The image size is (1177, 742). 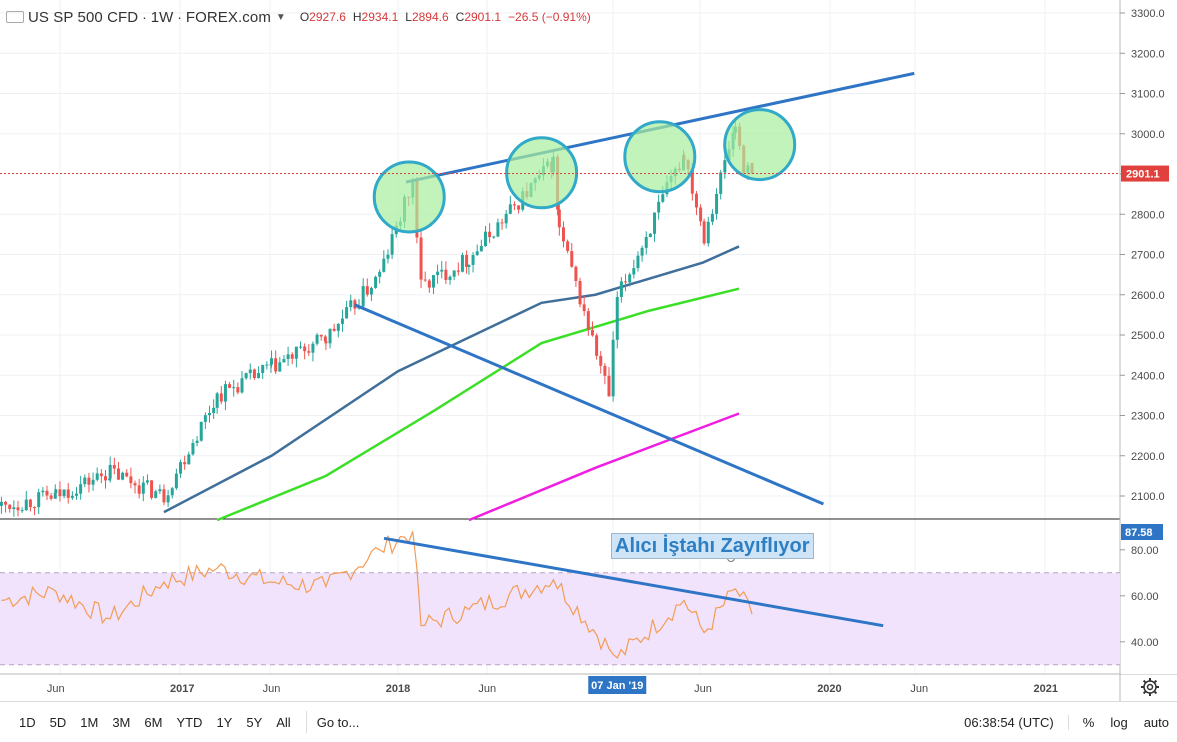 What do you see at coordinates (280, 17) in the screenshot?
I see `chevron-down-icon: ▼` at bounding box center [280, 17].